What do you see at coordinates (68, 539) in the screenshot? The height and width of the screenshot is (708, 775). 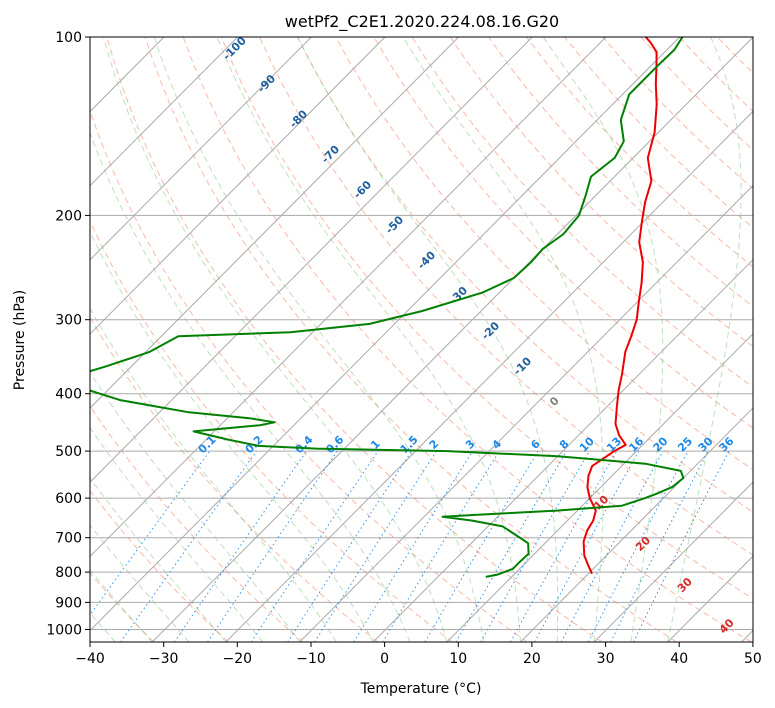 I see `y-tick-label: 700` at bounding box center [68, 539].